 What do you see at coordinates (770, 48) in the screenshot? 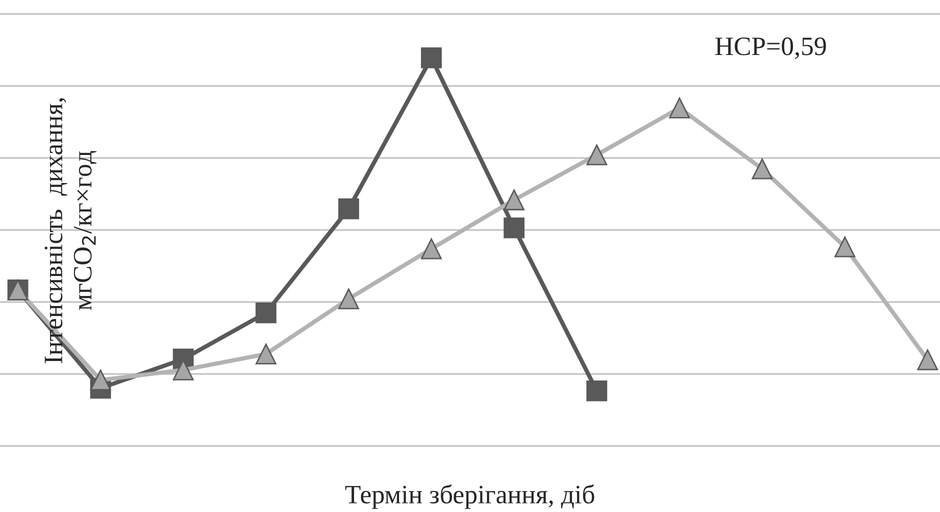
I see `annotation: НСР=0,59` at bounding box center [770, 48].